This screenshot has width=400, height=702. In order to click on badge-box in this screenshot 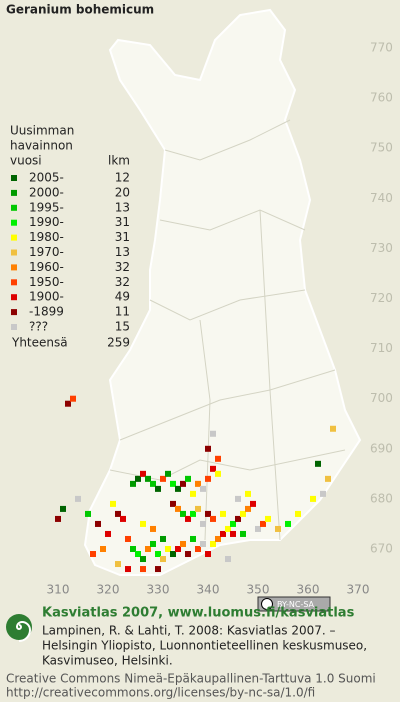, I will do `click(294, 604)`.